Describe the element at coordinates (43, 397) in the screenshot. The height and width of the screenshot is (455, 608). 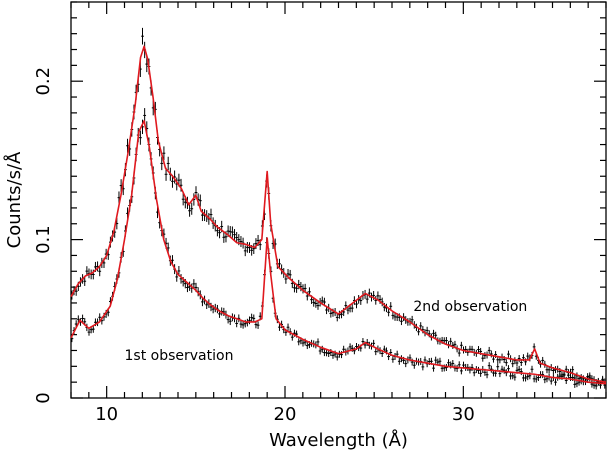
I see `y-tick-label: 0` at that location.